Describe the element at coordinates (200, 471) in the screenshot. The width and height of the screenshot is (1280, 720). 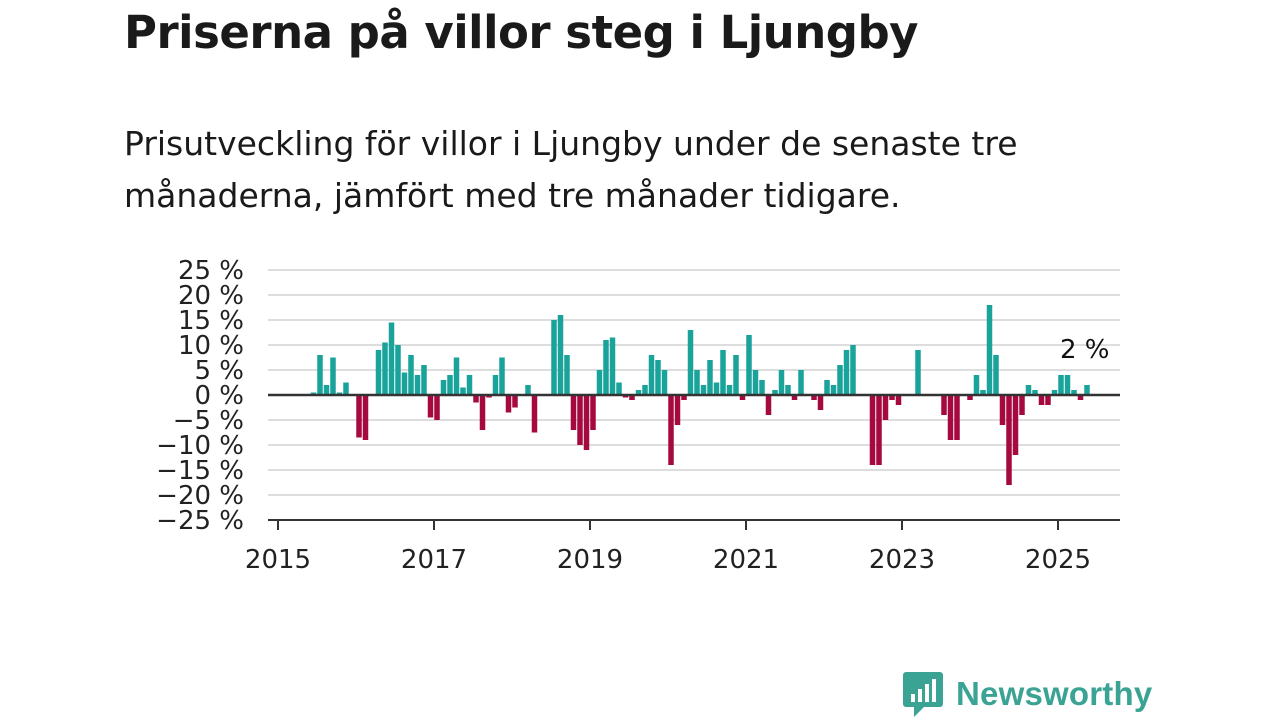
I see `y-tick-label: −15 %` at that location.